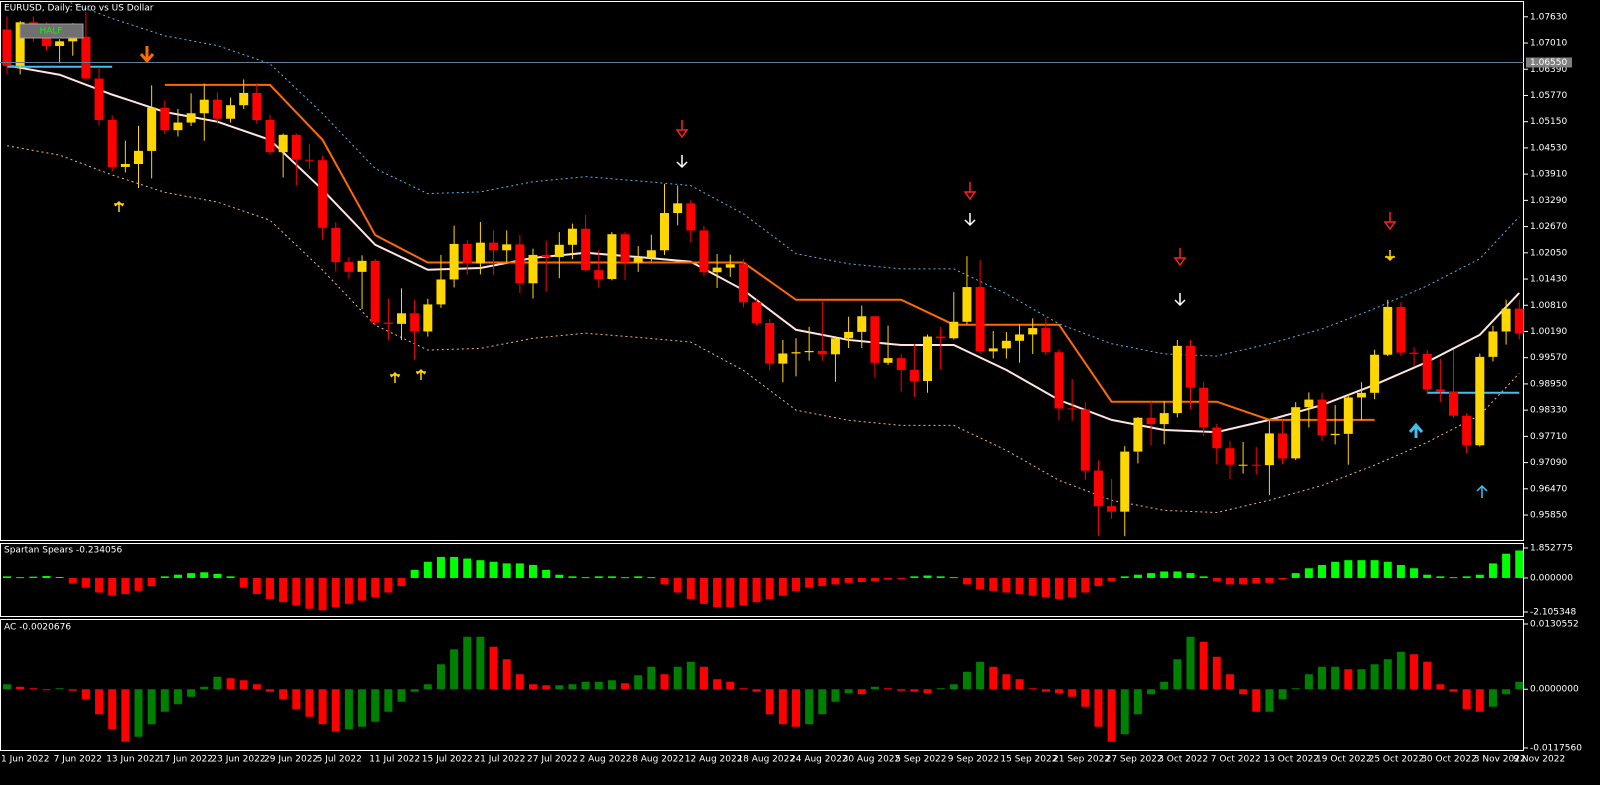  What do you see at coordinates (1291, 760) in the screenshot?
I see `x-tick-label: 13 Oct 2022` at bounding box center [1291, 760].